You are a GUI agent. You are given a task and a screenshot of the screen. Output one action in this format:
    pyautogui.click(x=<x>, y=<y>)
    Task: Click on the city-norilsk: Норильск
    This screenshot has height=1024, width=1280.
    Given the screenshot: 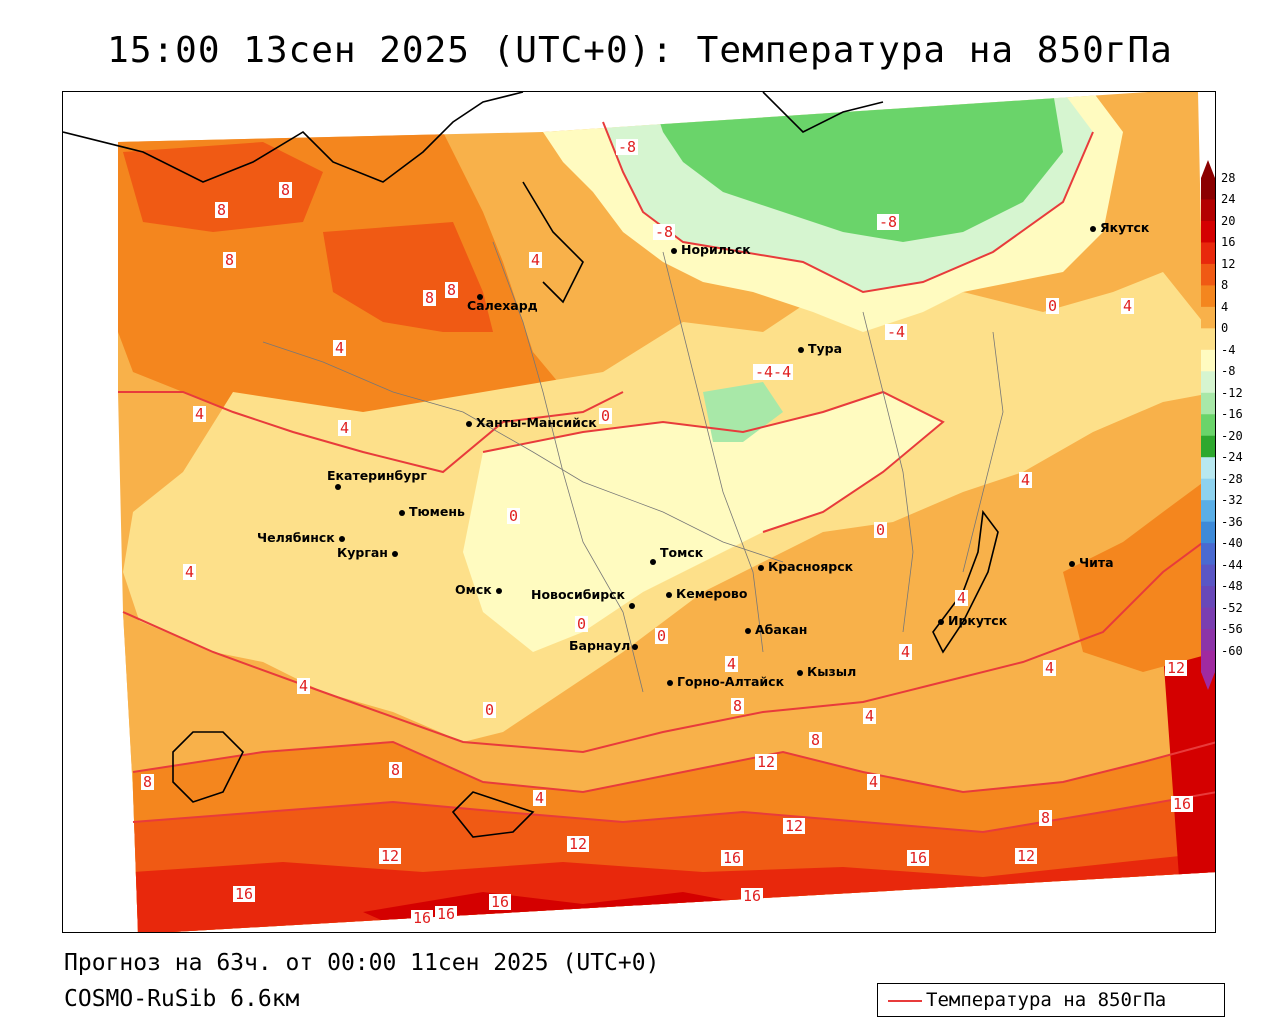 What is the action you would take?
    pyautogui.click(x=711, y=249)
    